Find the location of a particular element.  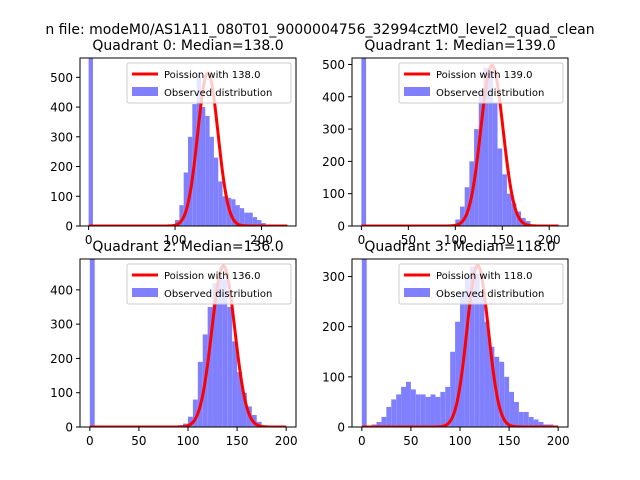

legend: Poission with 139.0 Observed distribution is located at coordinates (481, 83).